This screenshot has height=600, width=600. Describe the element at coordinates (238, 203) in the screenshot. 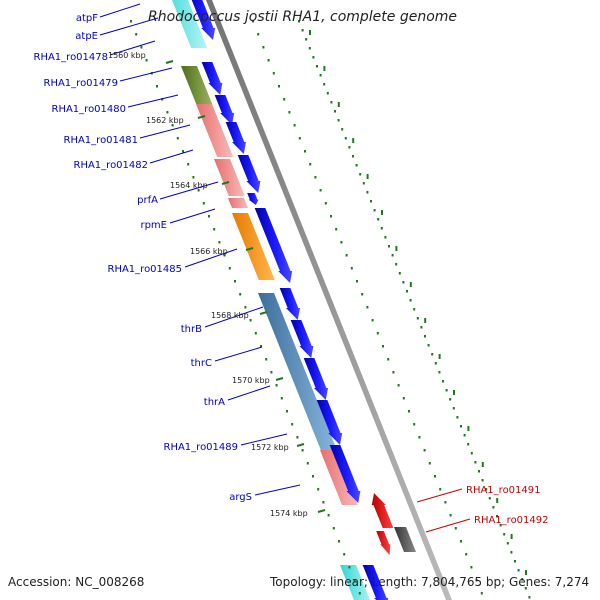

I see `feature-prfA` at that location.